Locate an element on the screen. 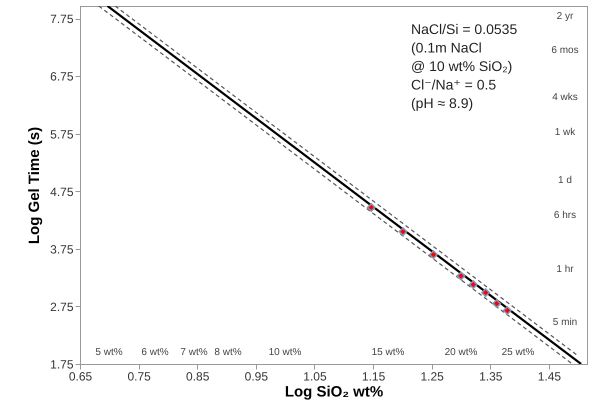 Image resolution: width=589 pixels, height=411 pixels. annotation: @ 10 wt% SiO₂) is located at coordinates (461, 66).